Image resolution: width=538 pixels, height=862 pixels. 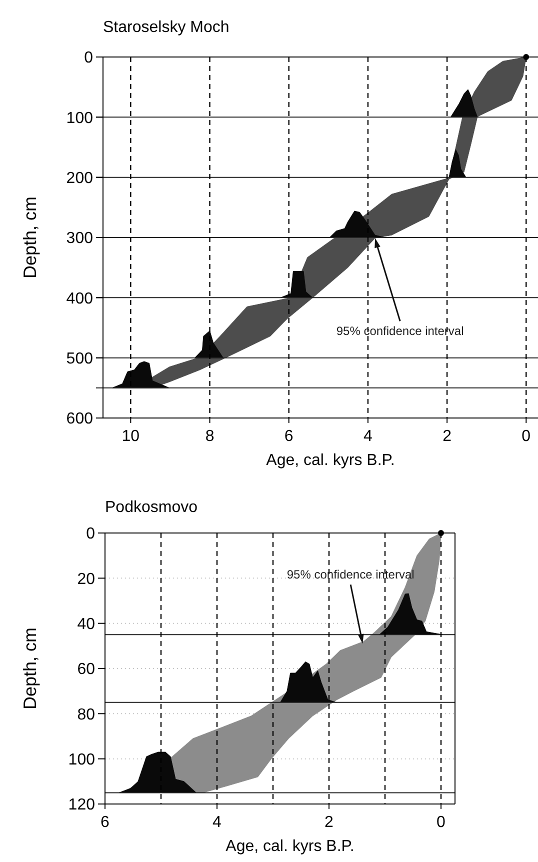 What do you see at coordinates (80, 359) in the screenshot?
I see `y-tick-label: 500` at bounding box center [80, 359].